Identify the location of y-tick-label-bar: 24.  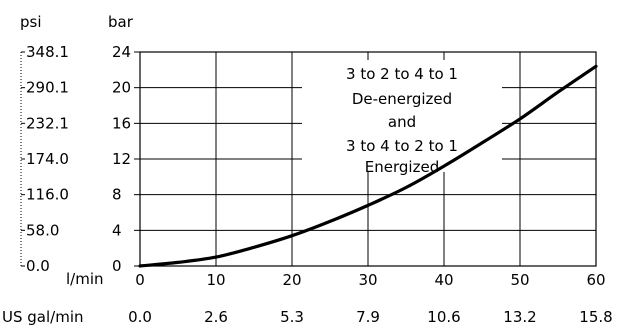
(121, 52).